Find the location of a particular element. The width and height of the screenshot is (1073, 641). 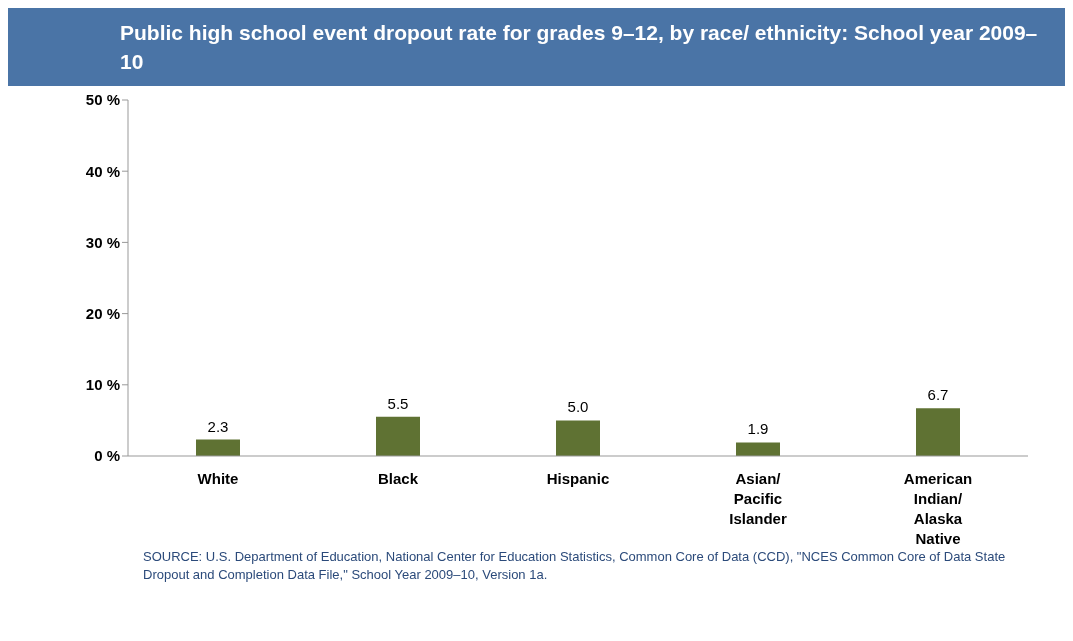

source-note: SOURCE: U.S. Department of Education, National Center for Education Statistics, Common Core of Data (CCD), "NCES Common Core of Data State Dropout and Completion Data File," School Year 2009–10, Version 1a. is located at coordinates (575, 566).